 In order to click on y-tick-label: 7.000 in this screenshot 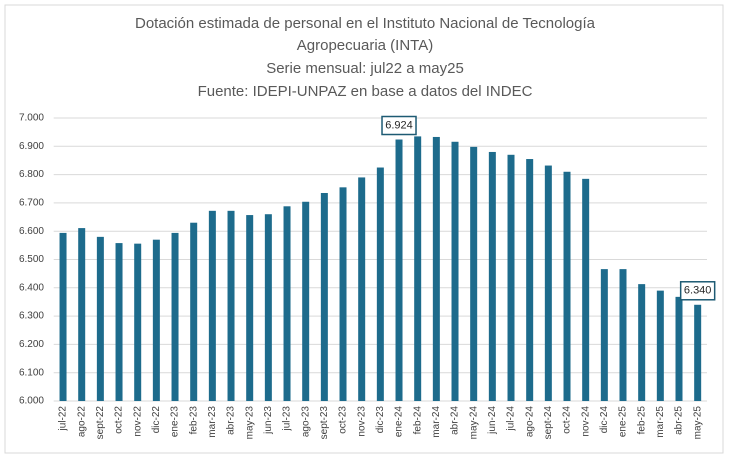, I will do `click(31, 118)`.